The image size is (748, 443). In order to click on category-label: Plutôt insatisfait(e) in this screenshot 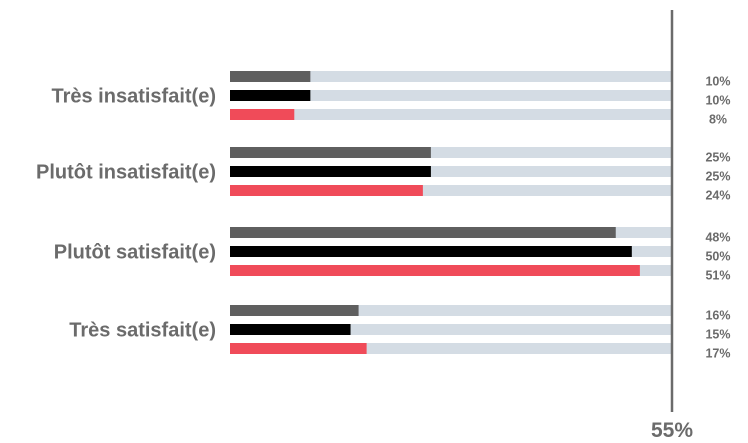, I will do `click(126, 173)`.